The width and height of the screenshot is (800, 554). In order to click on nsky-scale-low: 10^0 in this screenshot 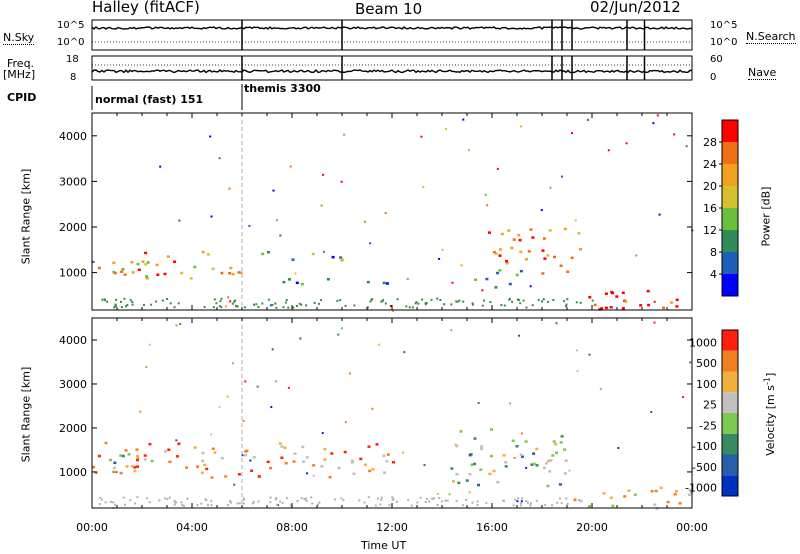, I will do `click(71, 42)`.